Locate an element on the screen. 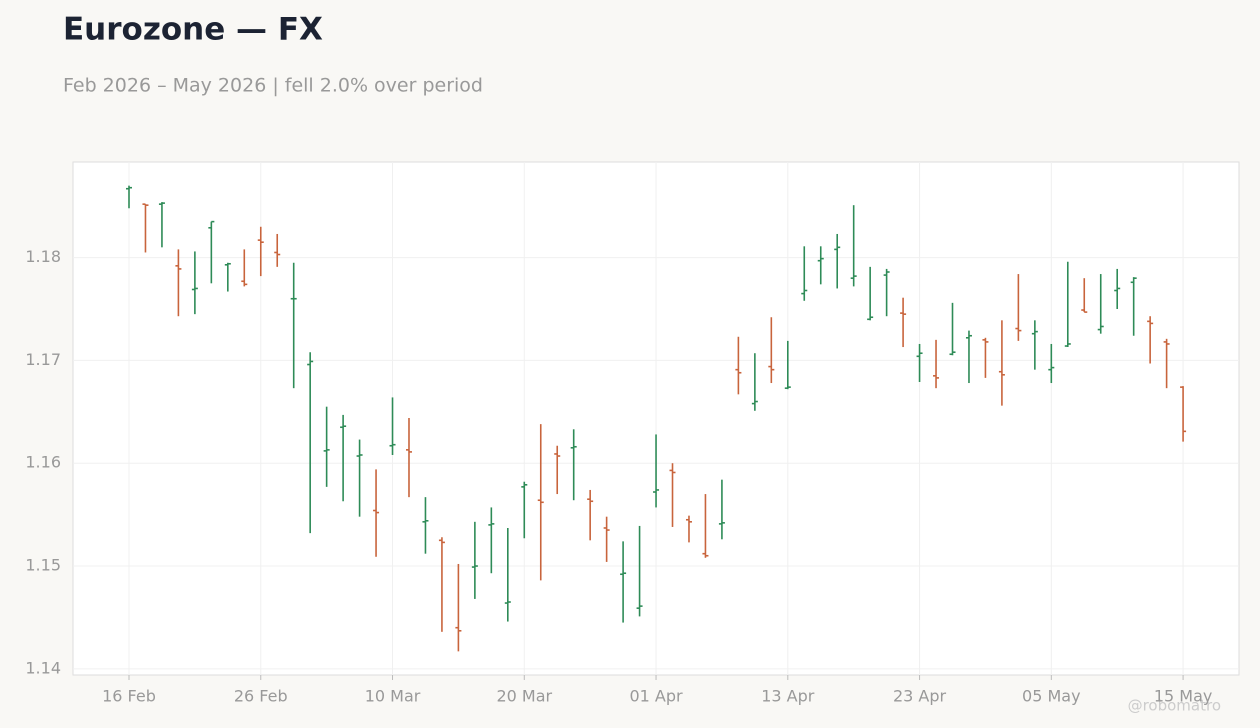 The height and width of the screenshot is (728, 1260). y-tick-label: 1.14 is located at coordinates (43, 667).